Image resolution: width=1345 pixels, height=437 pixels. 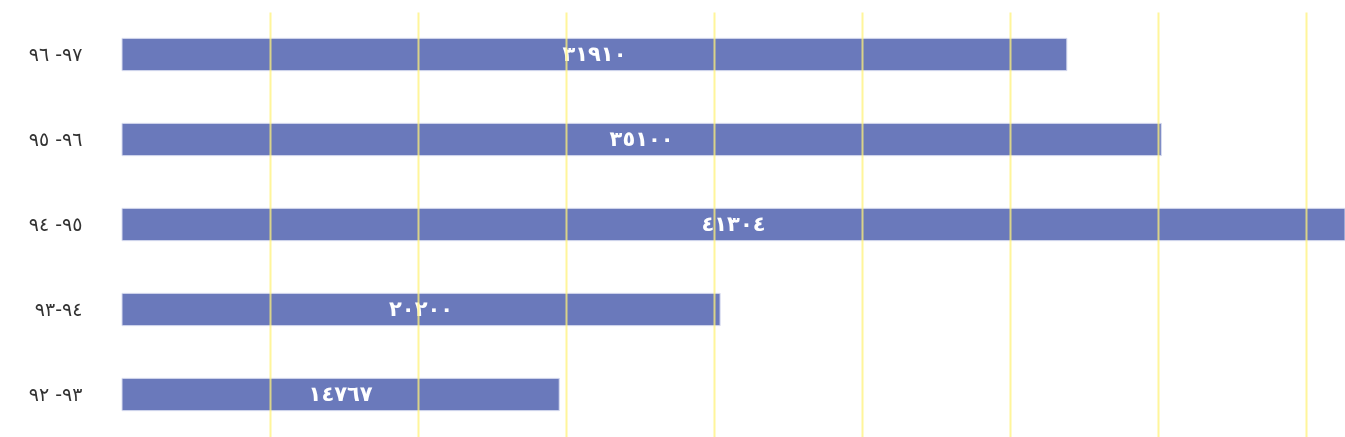 What do you see at coordinates (55, 223) in the screenshot?
I see `y-tick-label: ٩٥- ٩٤` at bounding box center [55, 223].